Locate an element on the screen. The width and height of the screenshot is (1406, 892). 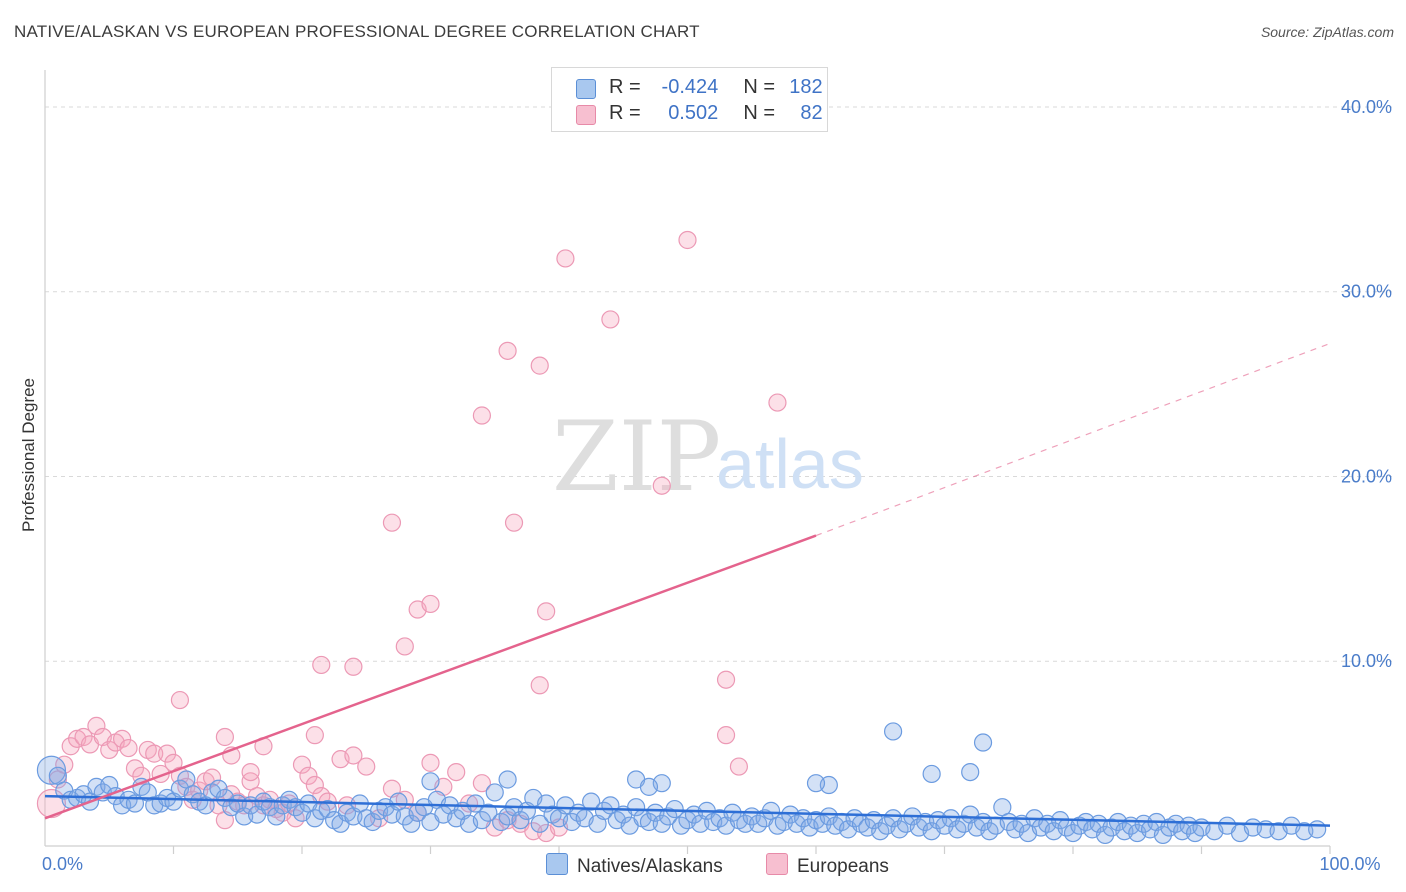
y-tick-label: 10.0% is located at coordinates (1366, 661).